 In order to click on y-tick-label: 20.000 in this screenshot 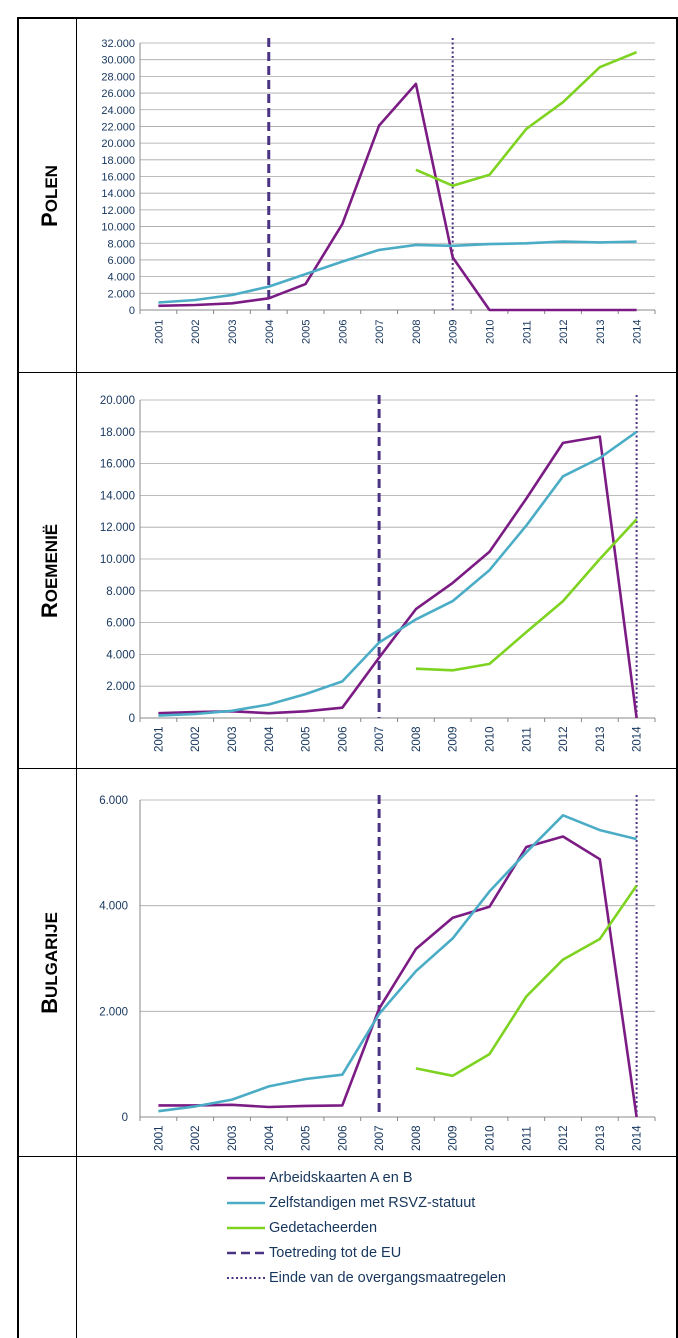, I will do `click(118, 144)`.